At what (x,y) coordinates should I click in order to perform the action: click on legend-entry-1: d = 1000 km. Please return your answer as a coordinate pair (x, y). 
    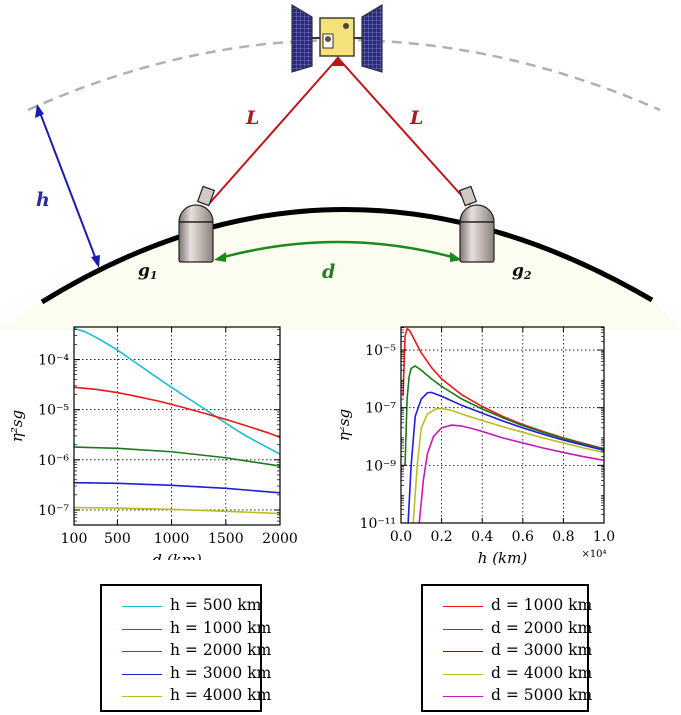
    Looking at the image, I should click on (507, 607).